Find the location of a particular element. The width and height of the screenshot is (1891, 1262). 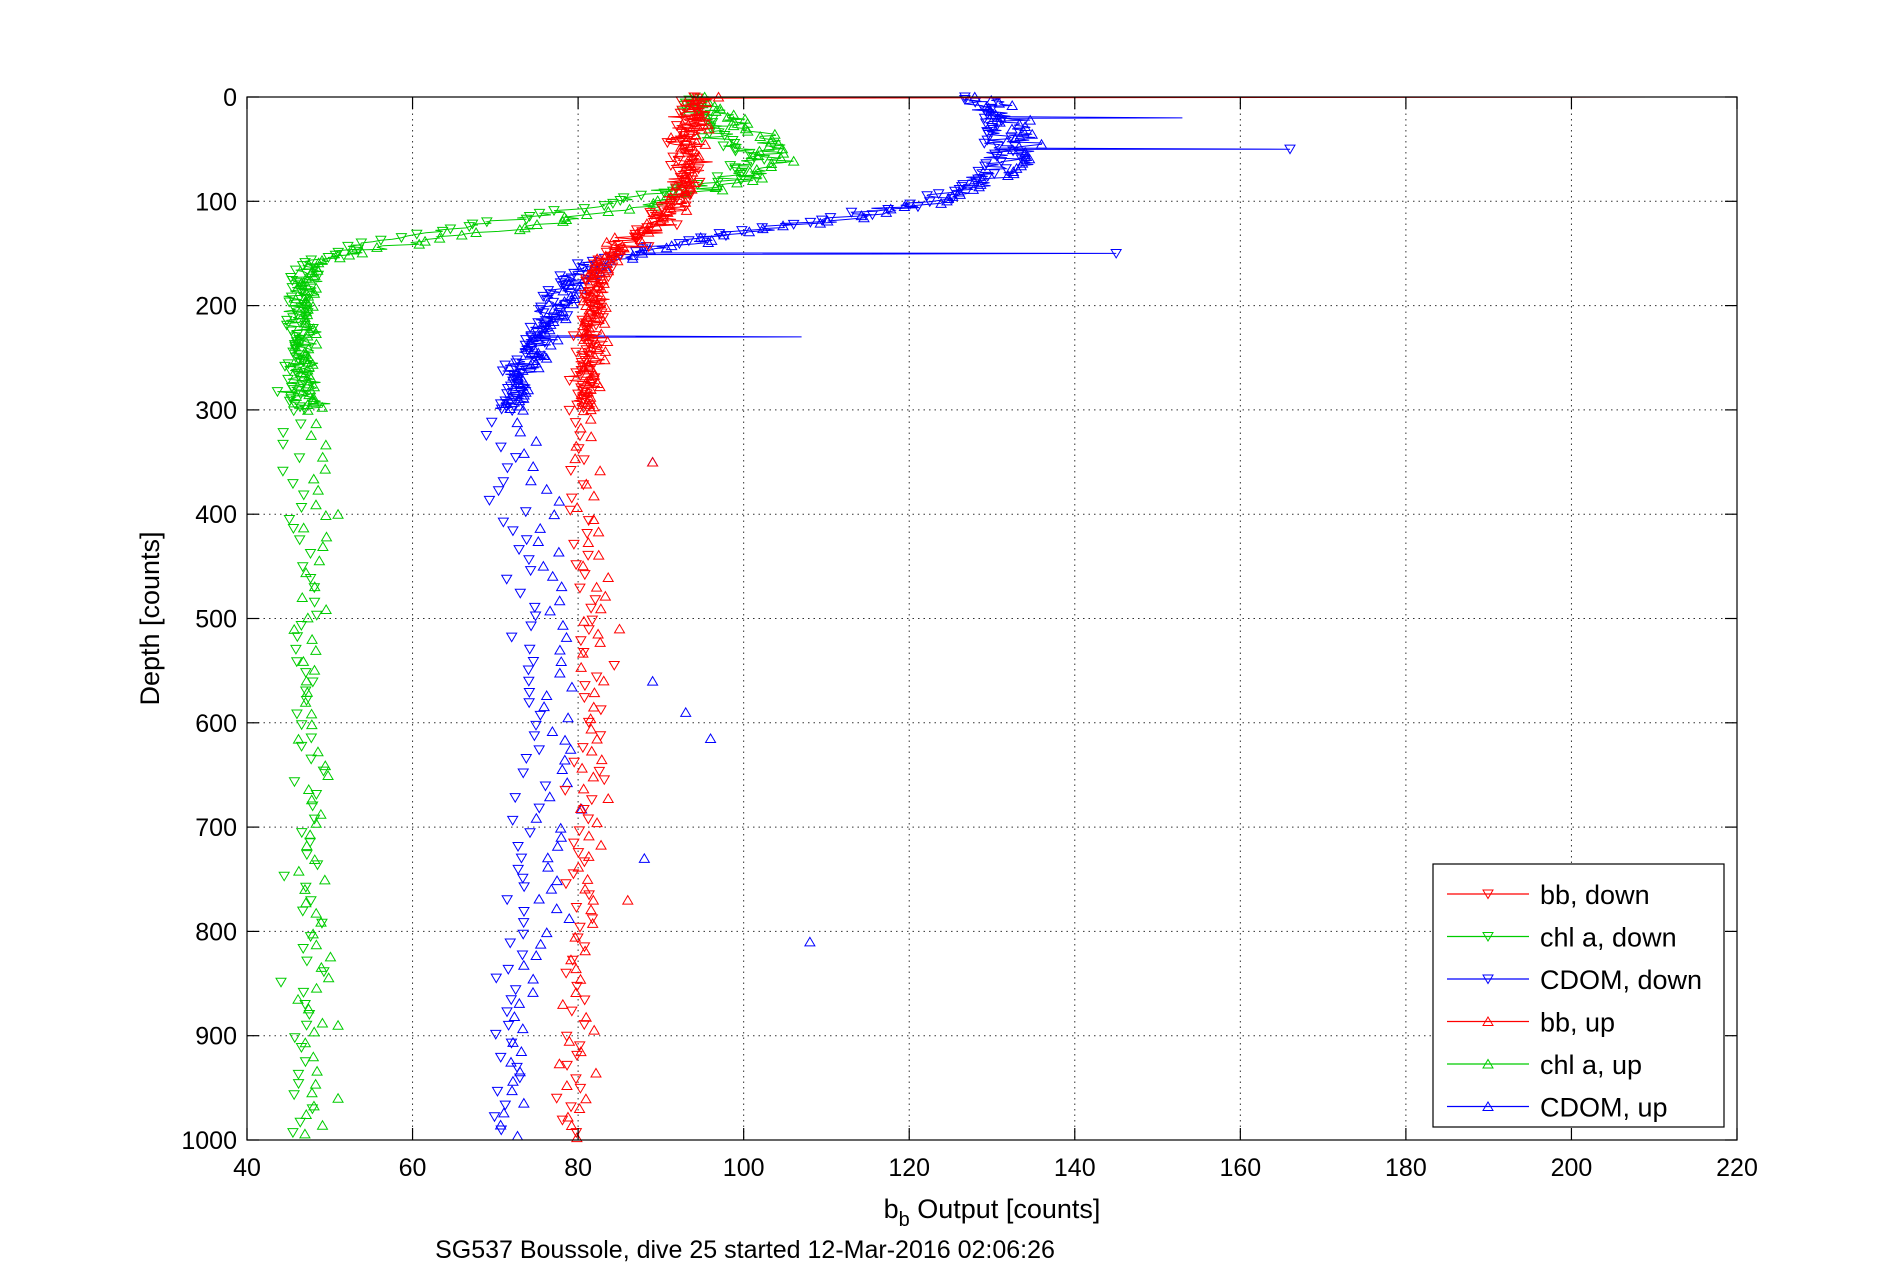

y-tick-label: 600 is located at coordinates (216, 724).